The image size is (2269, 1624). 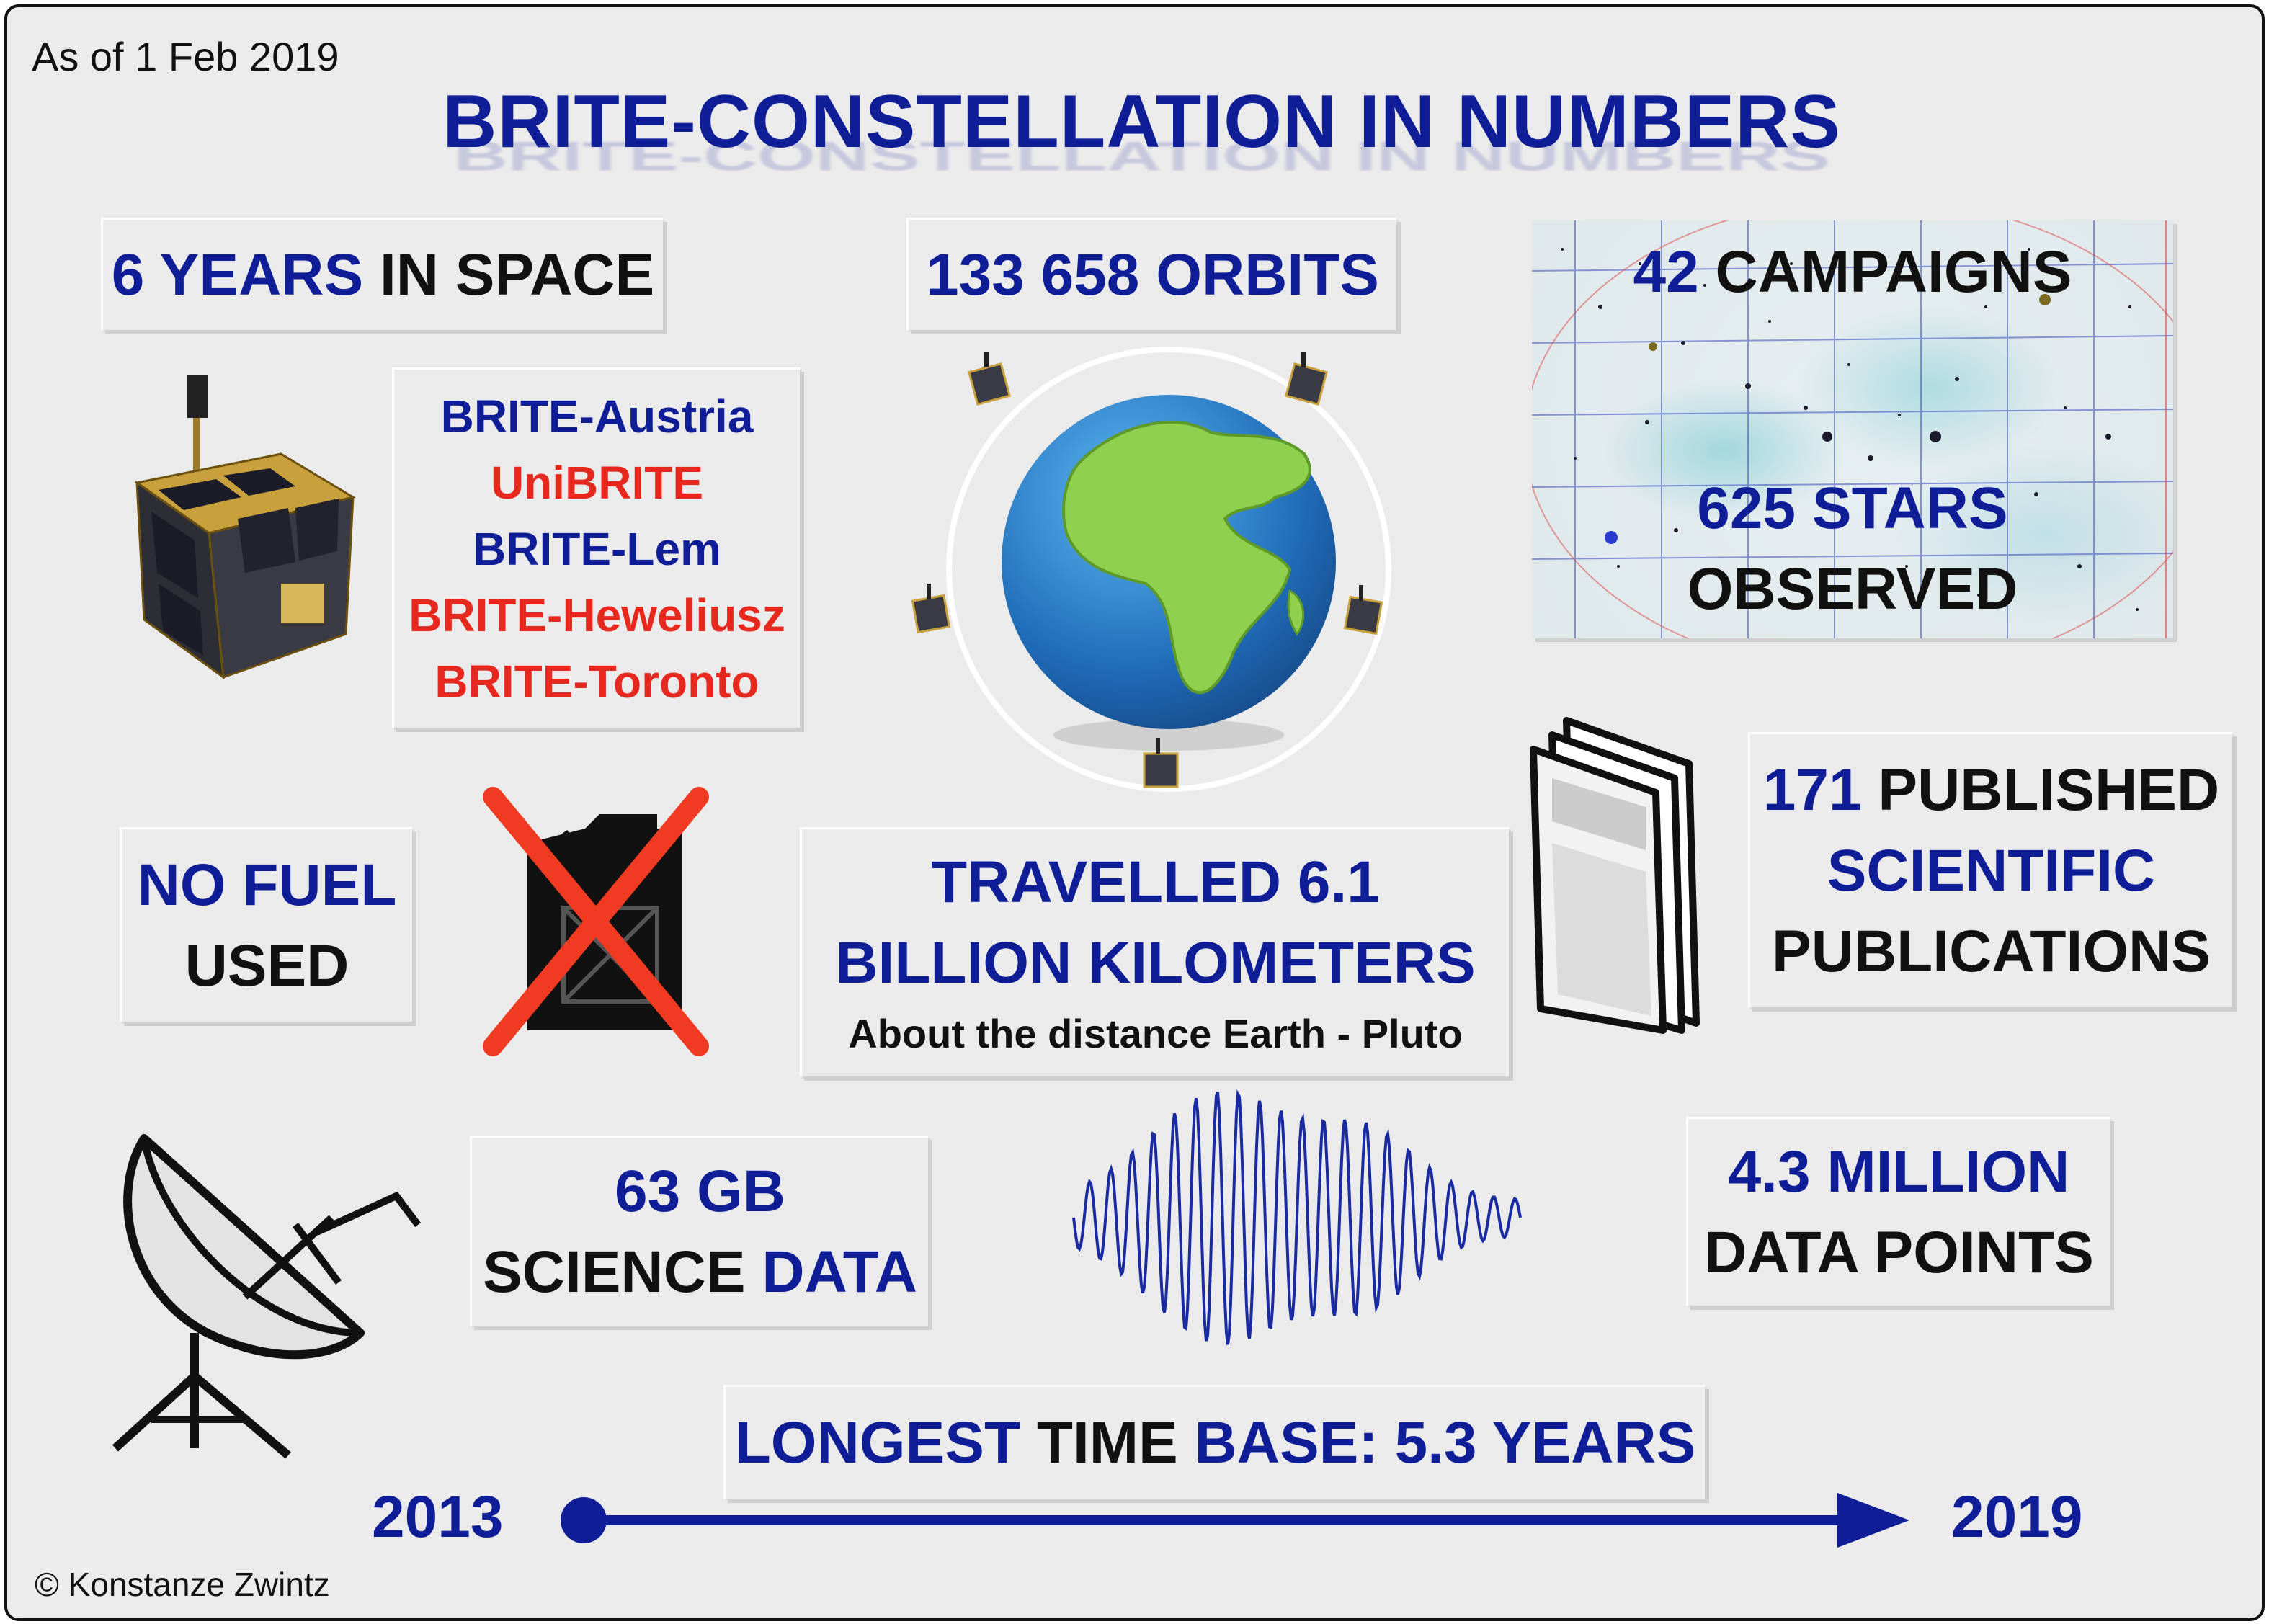 What do you see at coordinates (1297, 1217) in the screenshot?
I see `oscillation-signal-icon` at bounding box center [1297, 1217].